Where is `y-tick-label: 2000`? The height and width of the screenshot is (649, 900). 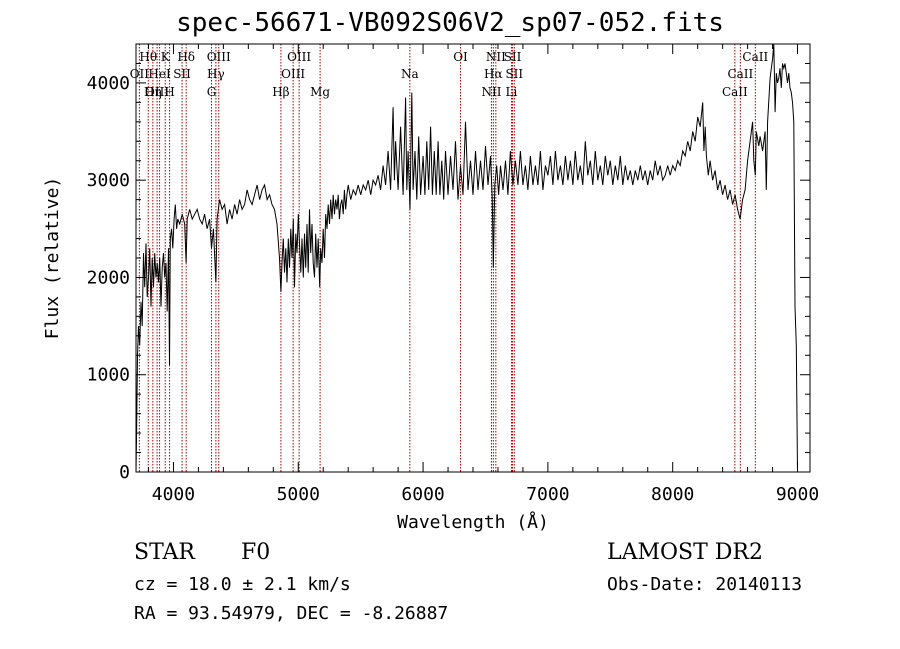 y-tick-label: 2000 is located at coordinates (108, 277).